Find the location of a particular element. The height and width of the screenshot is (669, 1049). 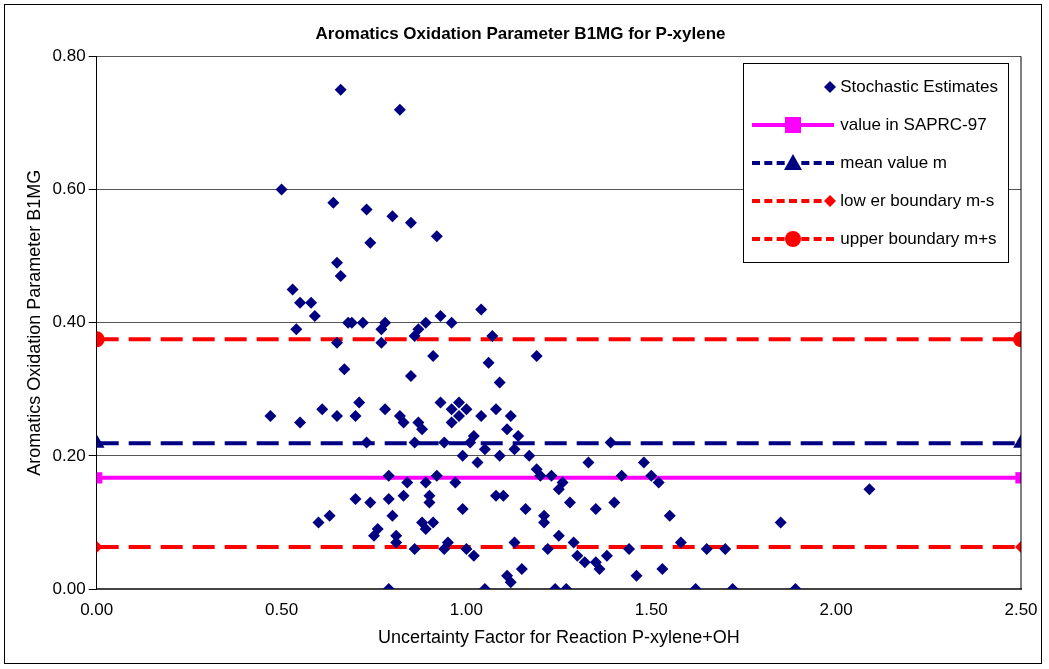

y-tick-label: 0.60 is located at coordinates (69, 189).